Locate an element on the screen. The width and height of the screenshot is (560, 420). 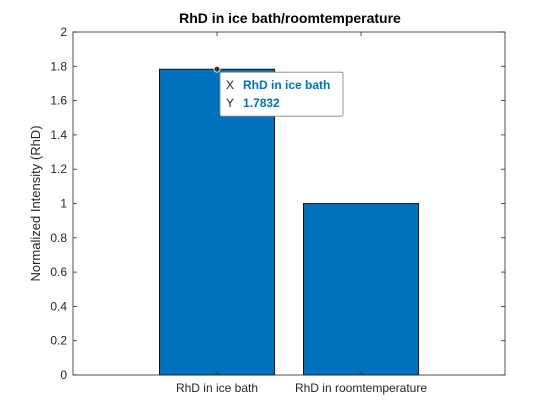
y-axis-label: Normalized Intensity (RhD) is located at coordinates (35, 203).